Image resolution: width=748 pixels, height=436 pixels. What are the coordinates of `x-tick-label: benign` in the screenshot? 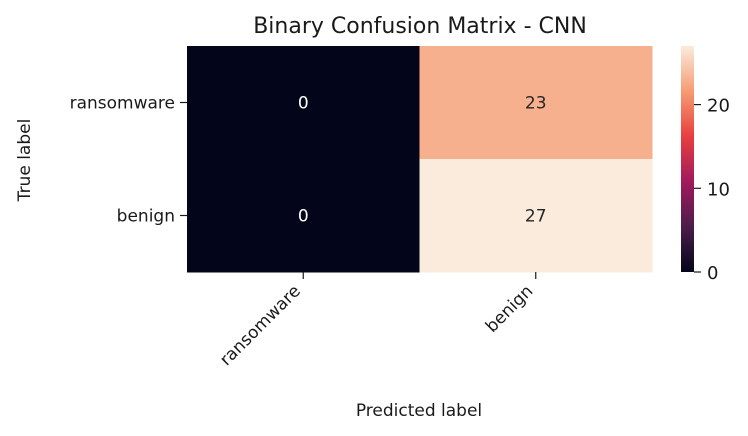 It's located at (509, 308).